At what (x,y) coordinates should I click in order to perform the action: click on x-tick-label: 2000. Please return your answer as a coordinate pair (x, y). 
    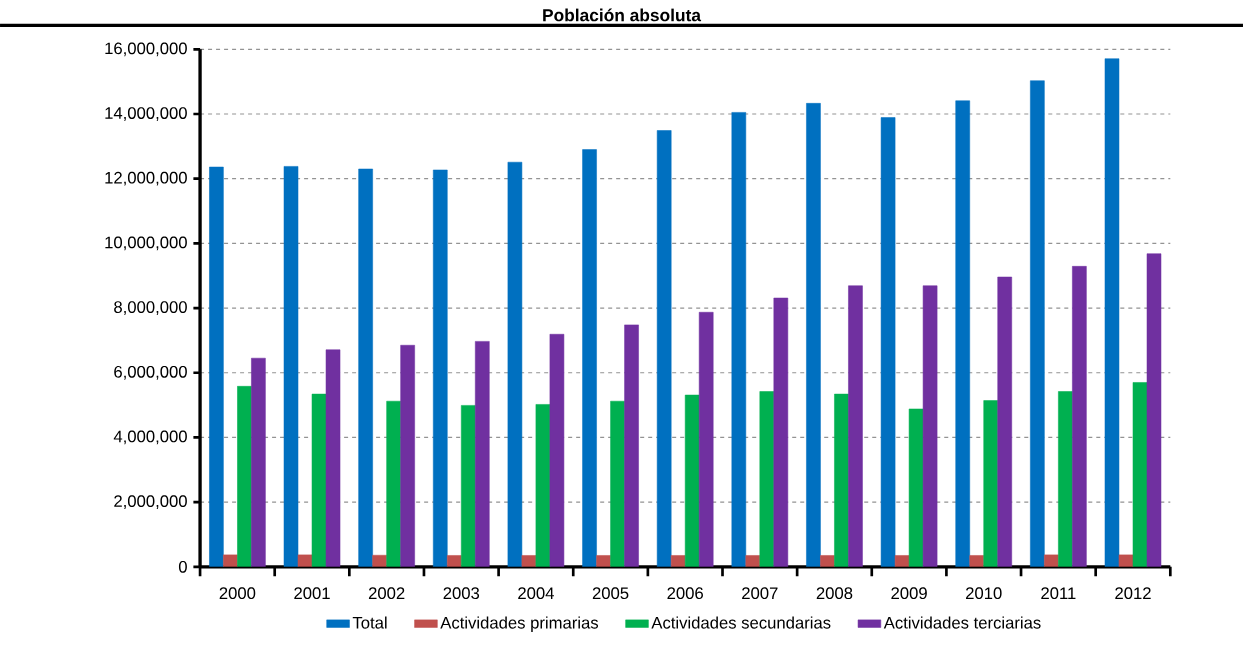
    Looking at the image, I should click on (237, 593).